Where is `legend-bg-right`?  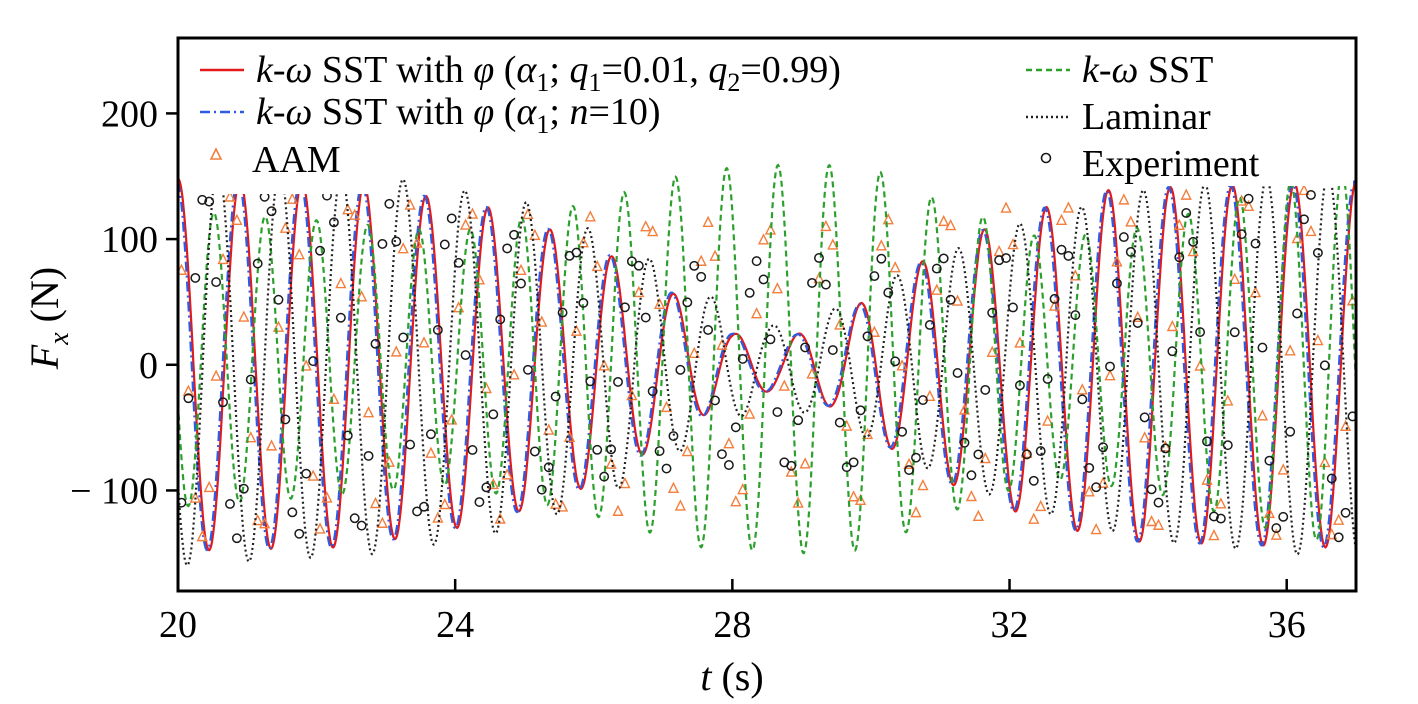
legend-bg-right is located at coordinates (1185, 116).